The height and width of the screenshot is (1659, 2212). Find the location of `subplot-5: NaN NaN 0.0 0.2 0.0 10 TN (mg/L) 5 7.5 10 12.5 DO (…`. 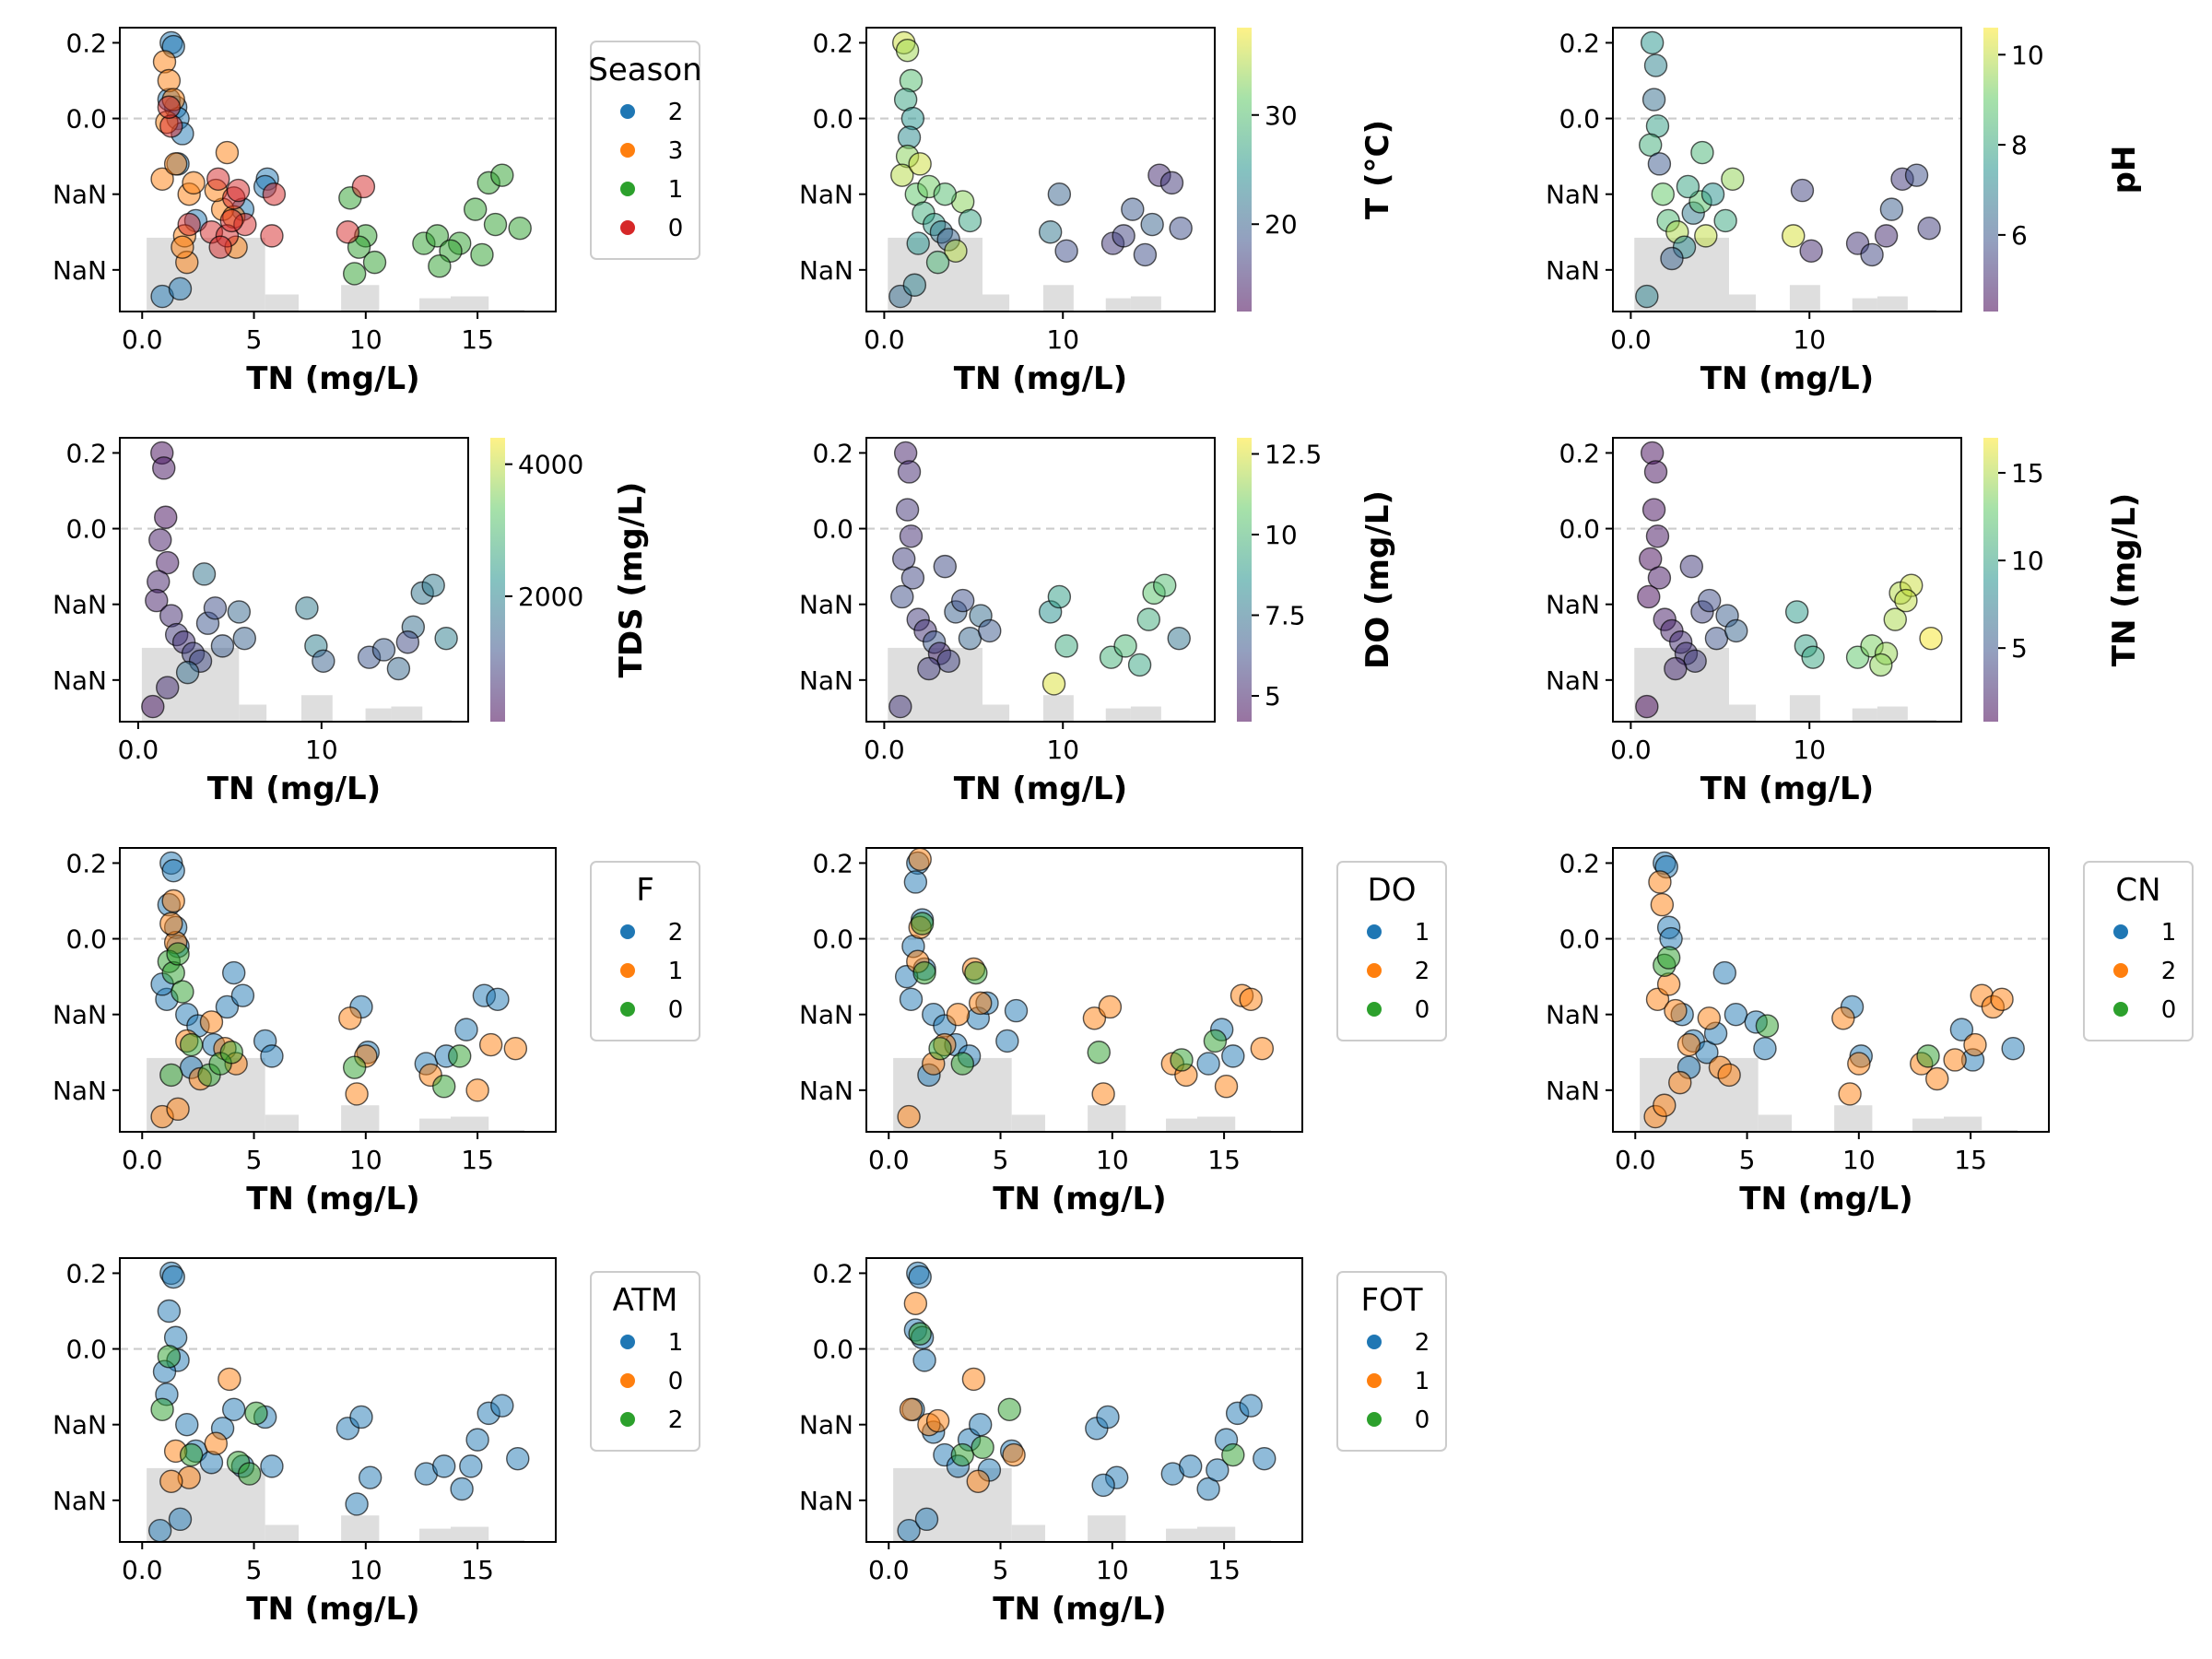

subplot-5: NaN NaN 0.0 0.2 0.0 10 TN (mg/L) 5 7.5 10 12.5 DO (… is located at coordinates (1097, 622).